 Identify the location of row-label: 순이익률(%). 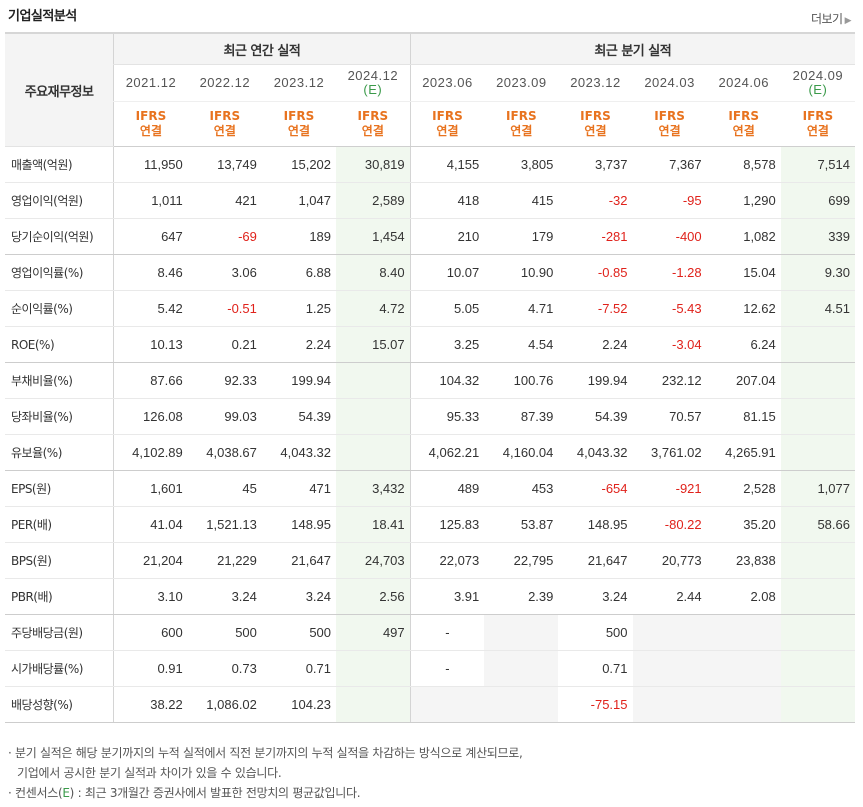
(59, 308).